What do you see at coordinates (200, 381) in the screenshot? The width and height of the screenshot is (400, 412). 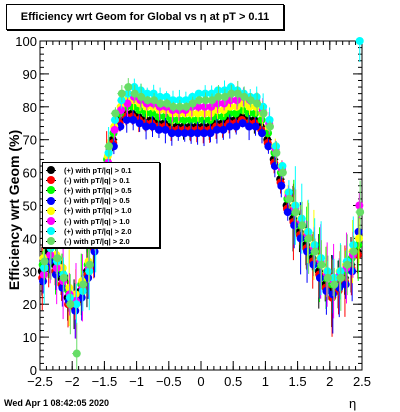 I see `x-tick-label: 0` at bounding box center [200, 381].